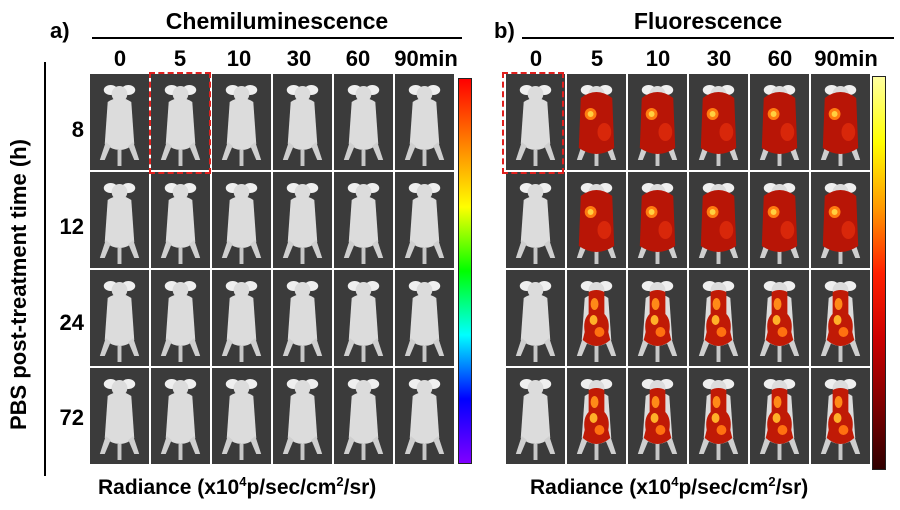 This screenshot has width=900, height=510. What do you see at coordinates (45, 269) in the screenshot?
I see `row-axis-rule` at bounding box center [45, 269].